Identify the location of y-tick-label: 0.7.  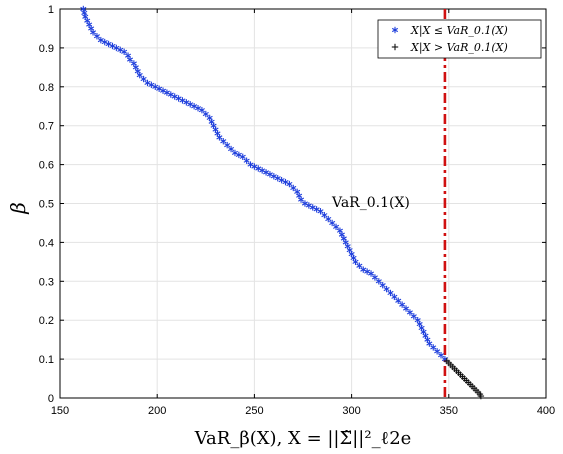
(46, 127).